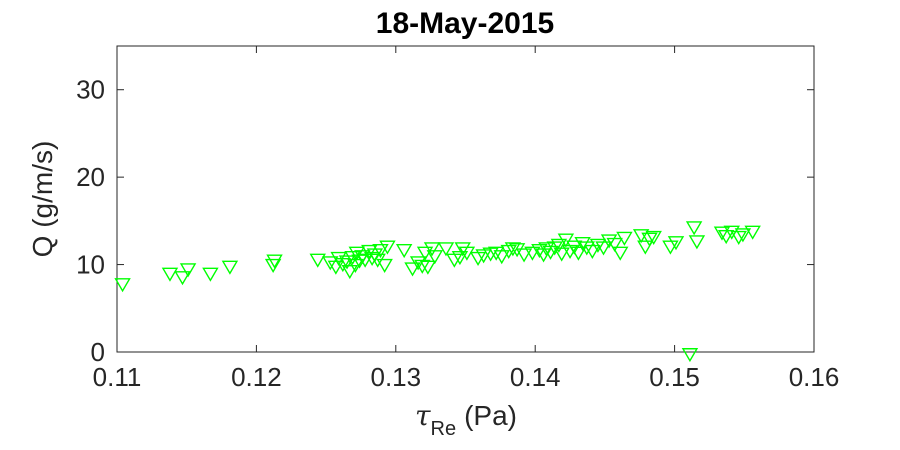 This screenshot has width=900, height=450. I want to click on x-axis-title: τRe (Pa), so click(466, 419).